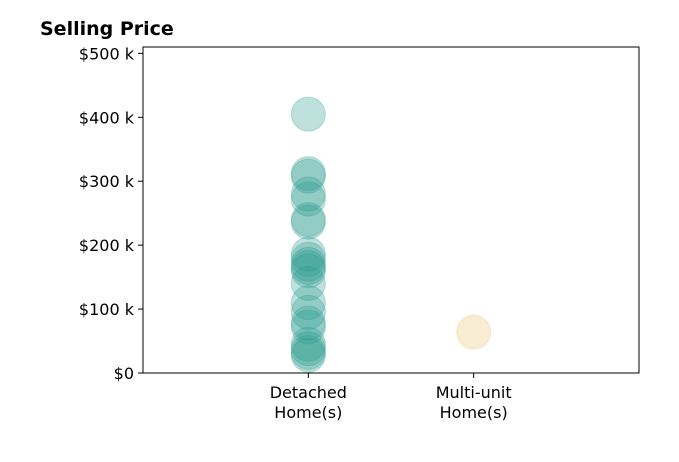 Image resolution: width=679 pixels, height=462 pixels. I want to click on y-axis: $0 $100 k $200 k $300 k $400 k $500 k, so click(111, 213).